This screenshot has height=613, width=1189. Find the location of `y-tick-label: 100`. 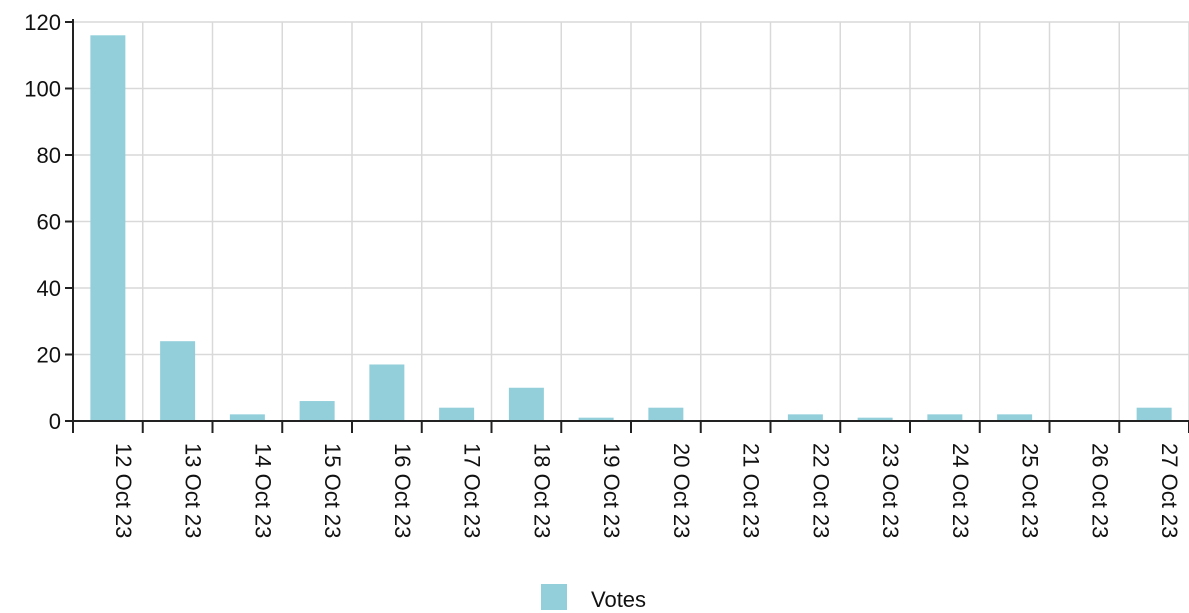

y-tick-label: 100 is located at coordinates (42, 89).